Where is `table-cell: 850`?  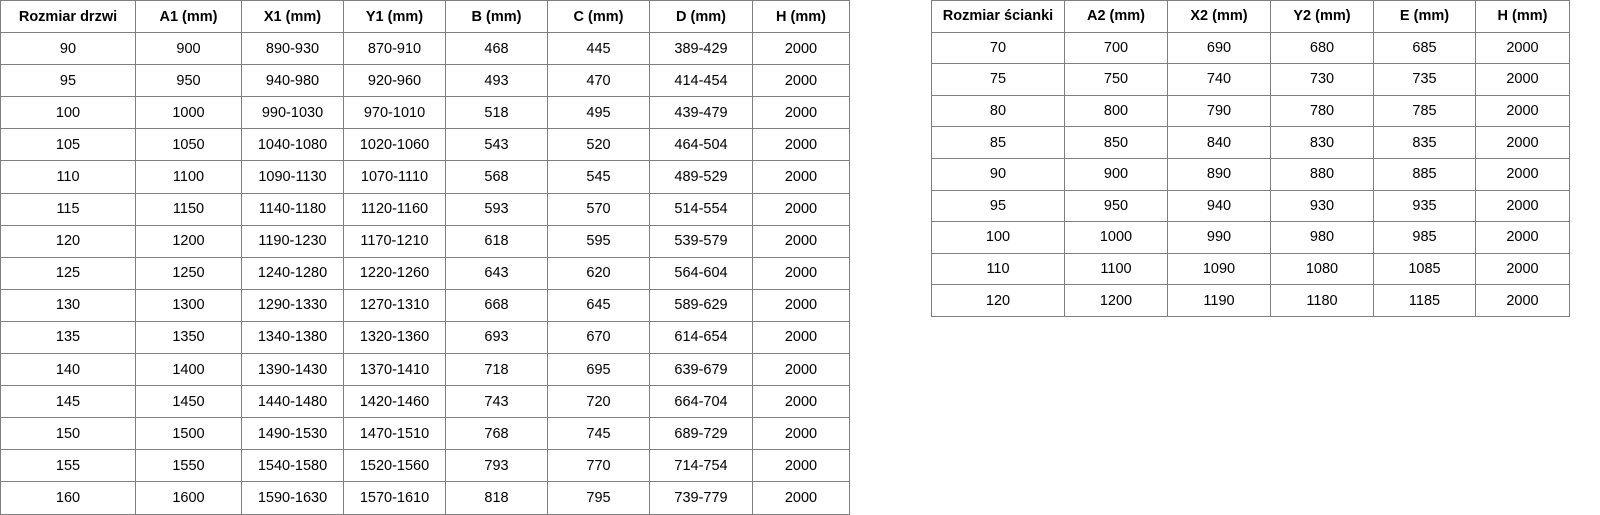 table-cell: 850 is located at coordinates (1116, 142).